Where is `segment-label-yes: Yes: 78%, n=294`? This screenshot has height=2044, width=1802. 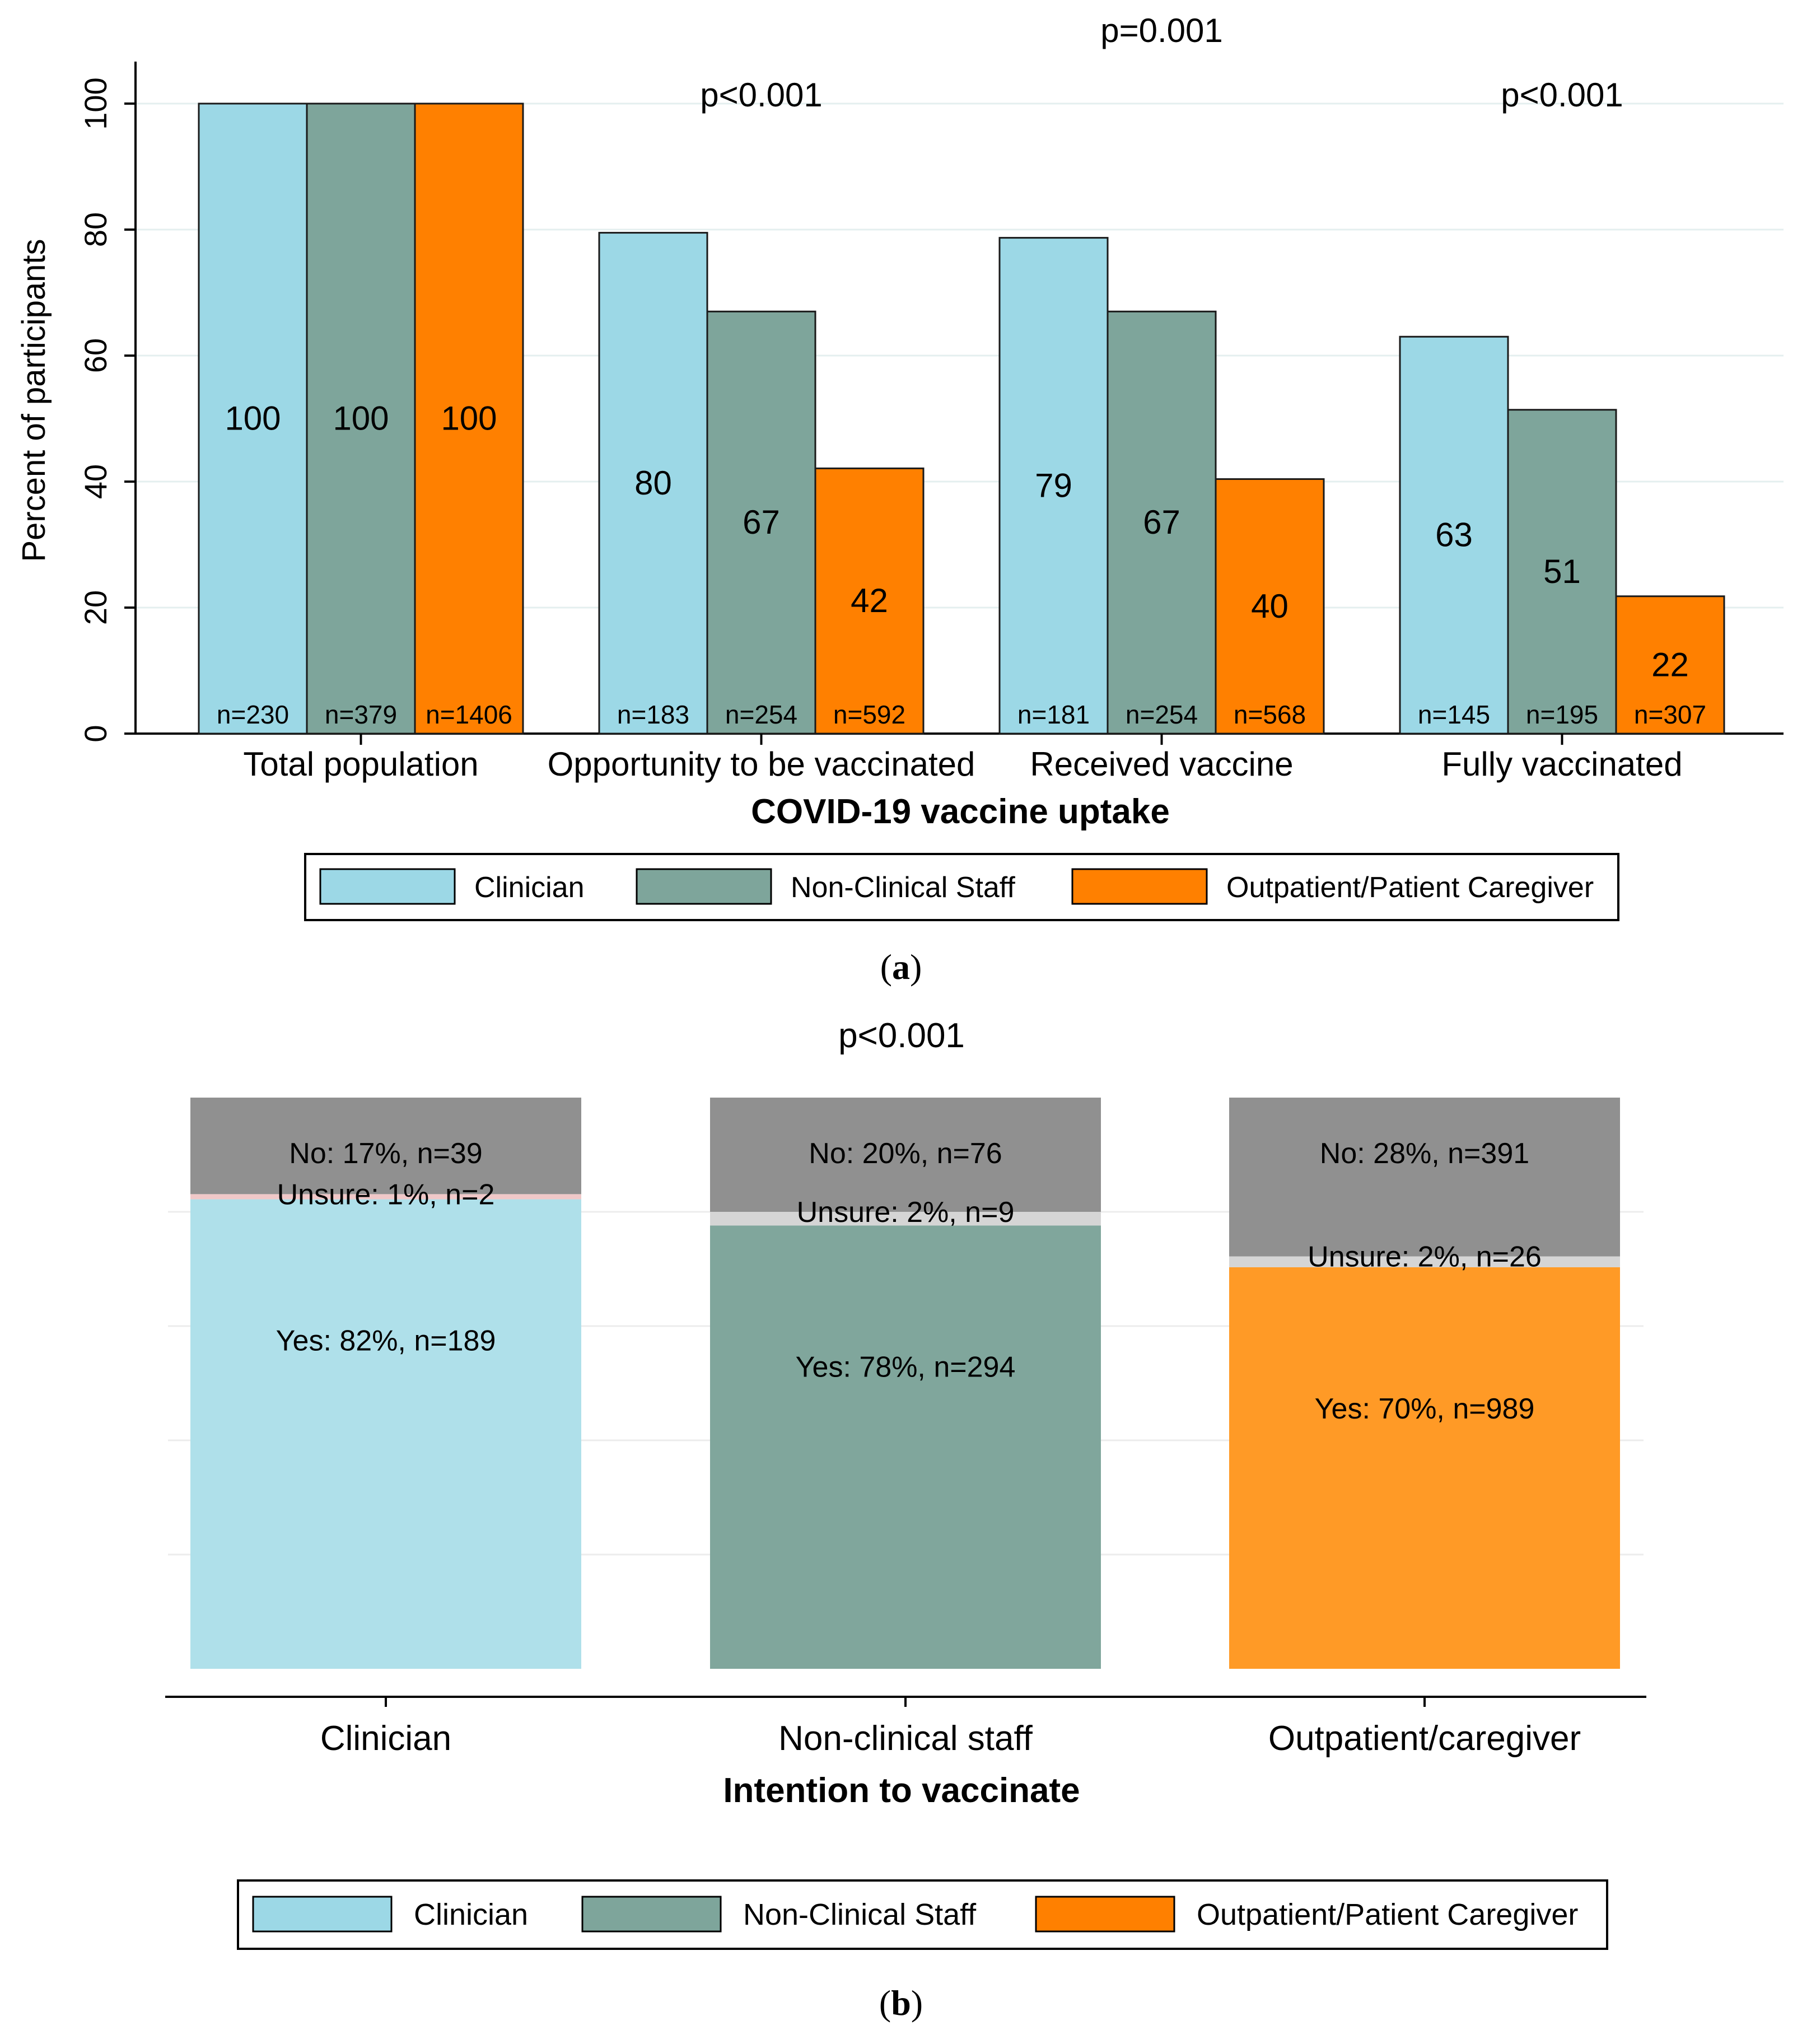 segment-label-yes: Yes: 78%, n=294 is located at coordinates (906, 1367).